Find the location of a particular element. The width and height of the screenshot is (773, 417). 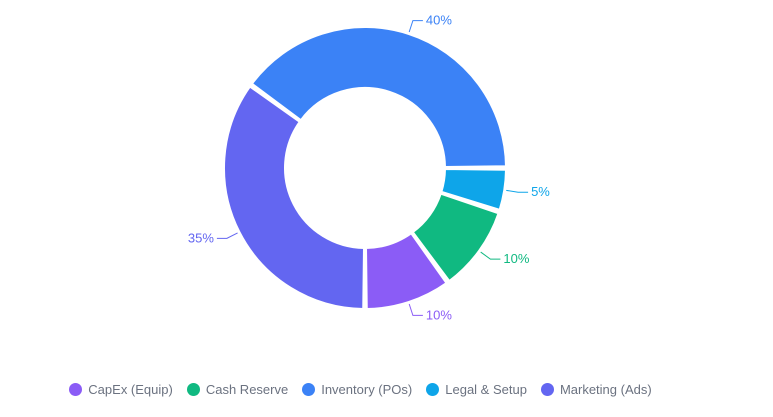

legend-swatch-inventory is located at coordinates (309, 389).